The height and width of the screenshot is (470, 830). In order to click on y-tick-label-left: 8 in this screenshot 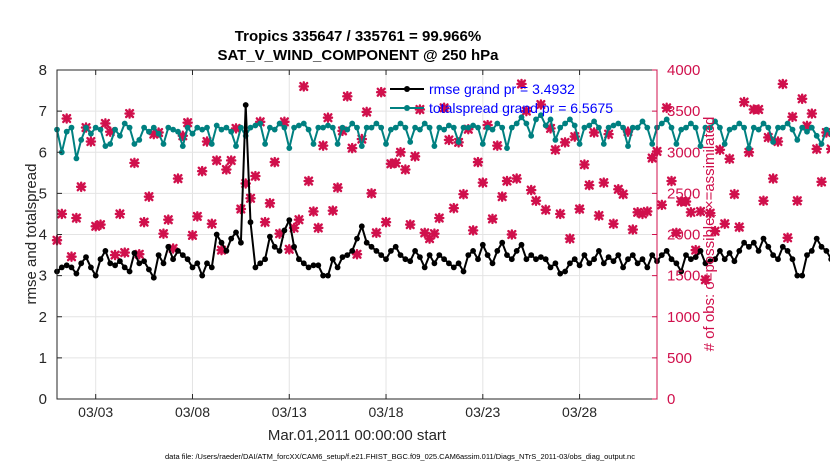, I will do `click(43, 70)`.